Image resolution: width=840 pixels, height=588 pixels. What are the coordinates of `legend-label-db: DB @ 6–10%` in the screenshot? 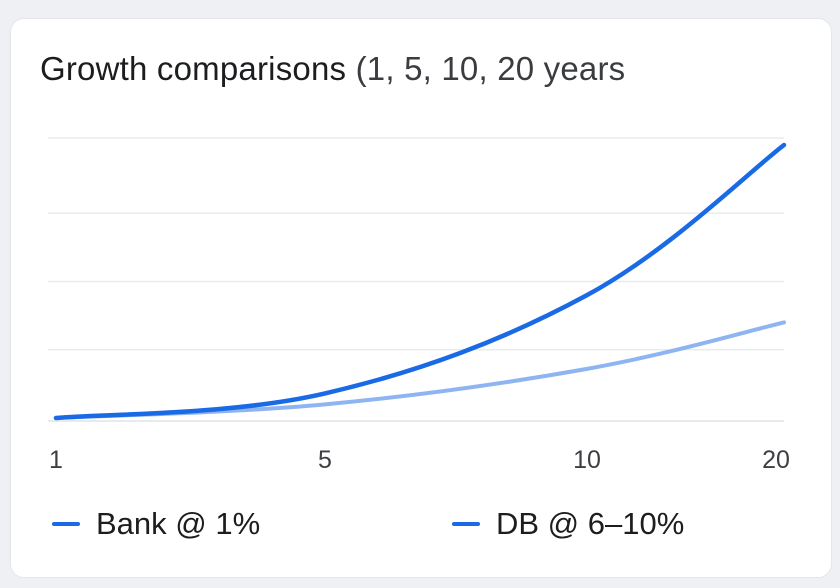 It's located at (590, 523).